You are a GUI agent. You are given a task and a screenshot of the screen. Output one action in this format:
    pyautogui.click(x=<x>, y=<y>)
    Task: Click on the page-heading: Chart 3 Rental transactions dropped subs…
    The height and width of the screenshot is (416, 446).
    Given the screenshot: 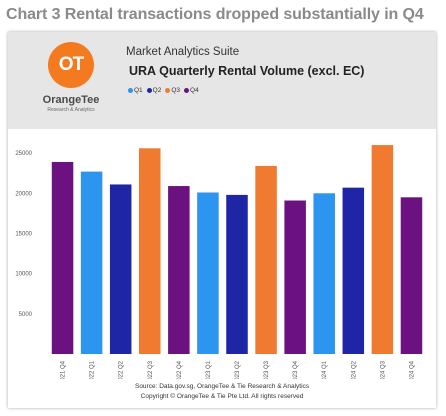 What is the action you would take?
    pyautogui.click(x=215, y=14)
    